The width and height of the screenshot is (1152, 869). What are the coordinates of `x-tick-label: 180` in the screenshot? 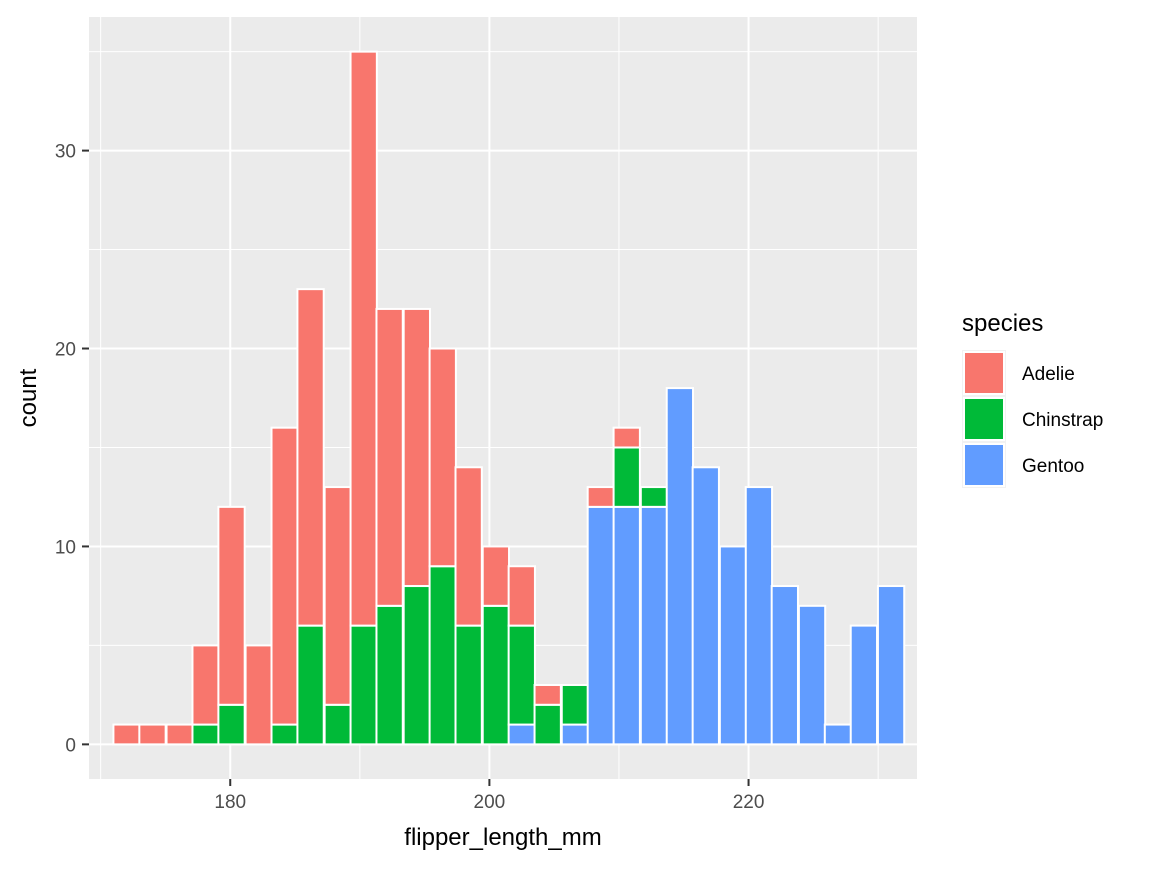 It's located at (230, 802).